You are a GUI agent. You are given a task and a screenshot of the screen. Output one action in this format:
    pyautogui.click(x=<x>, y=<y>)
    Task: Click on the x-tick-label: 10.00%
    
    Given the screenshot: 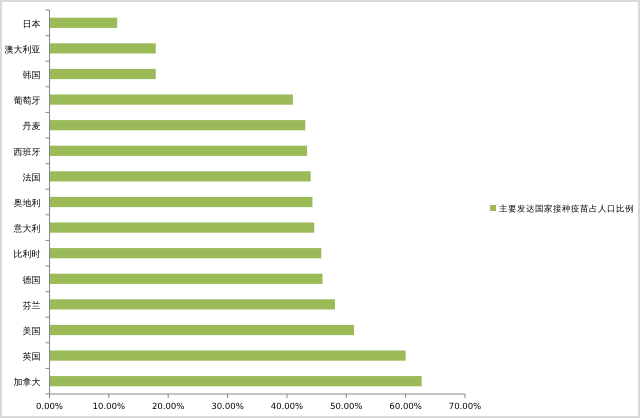 What is the action you would take?
    pyautogui.click(x=109, y=407)
    